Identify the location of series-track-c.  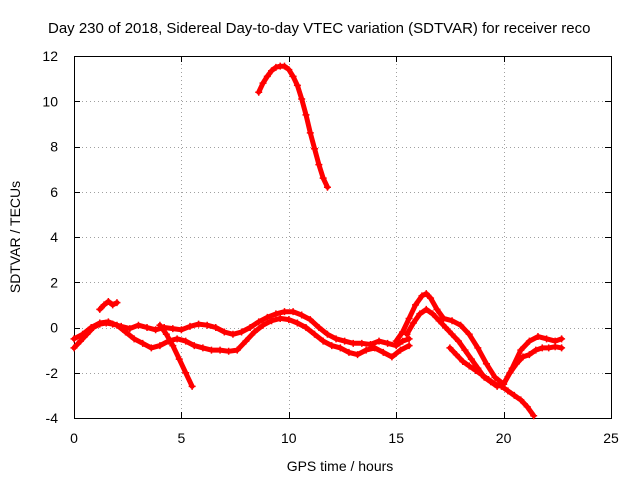
(108, 305).